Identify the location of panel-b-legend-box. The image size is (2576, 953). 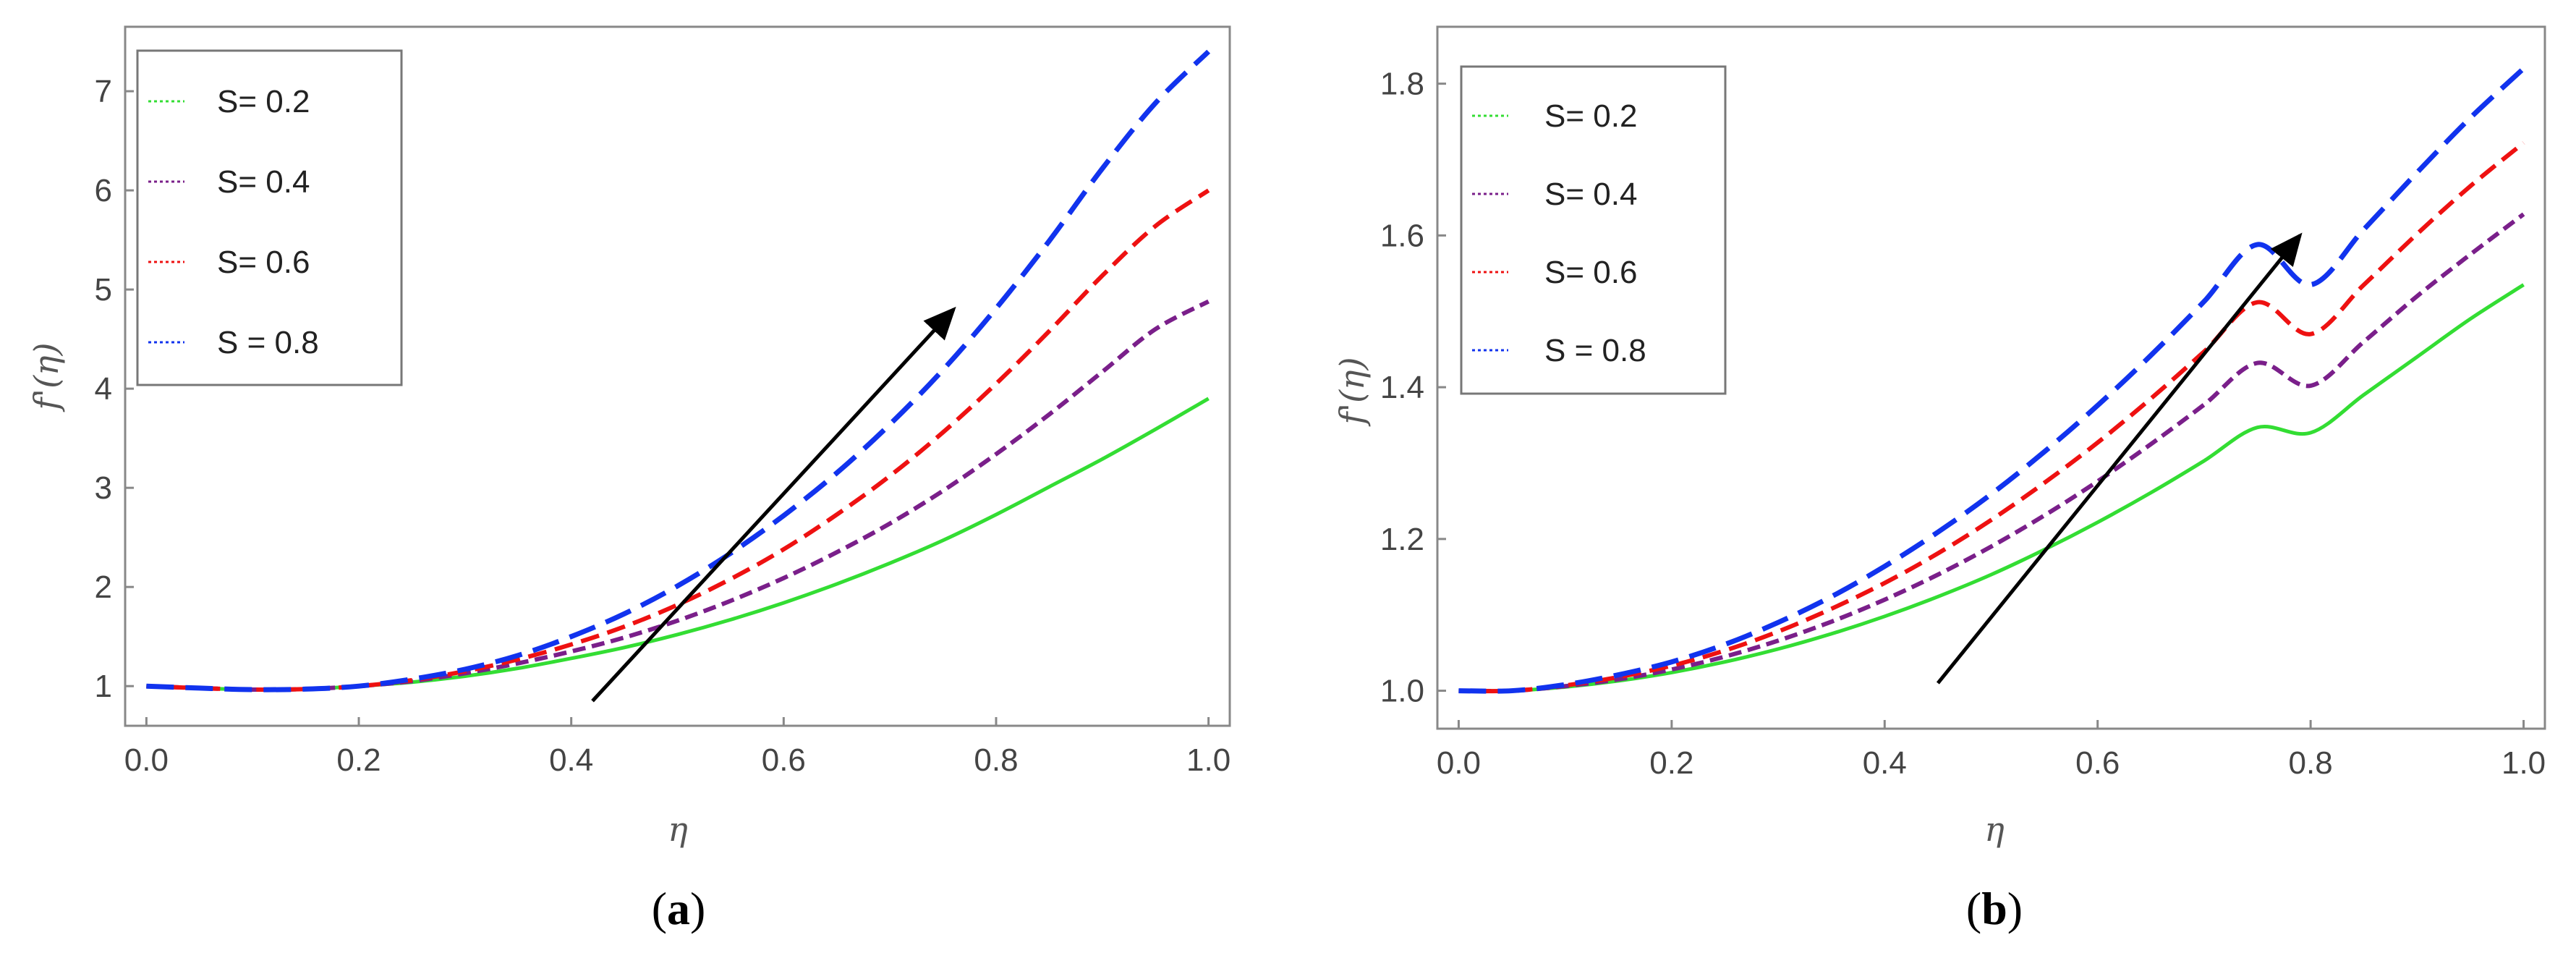
(1593, 230).